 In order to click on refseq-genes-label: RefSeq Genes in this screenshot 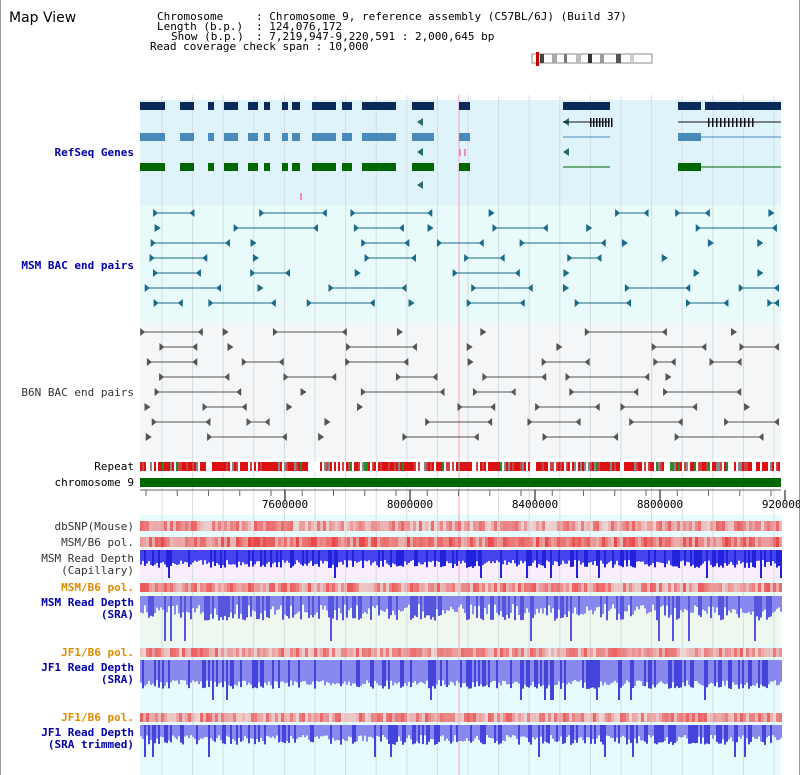, I will do `click(94, 152)`.